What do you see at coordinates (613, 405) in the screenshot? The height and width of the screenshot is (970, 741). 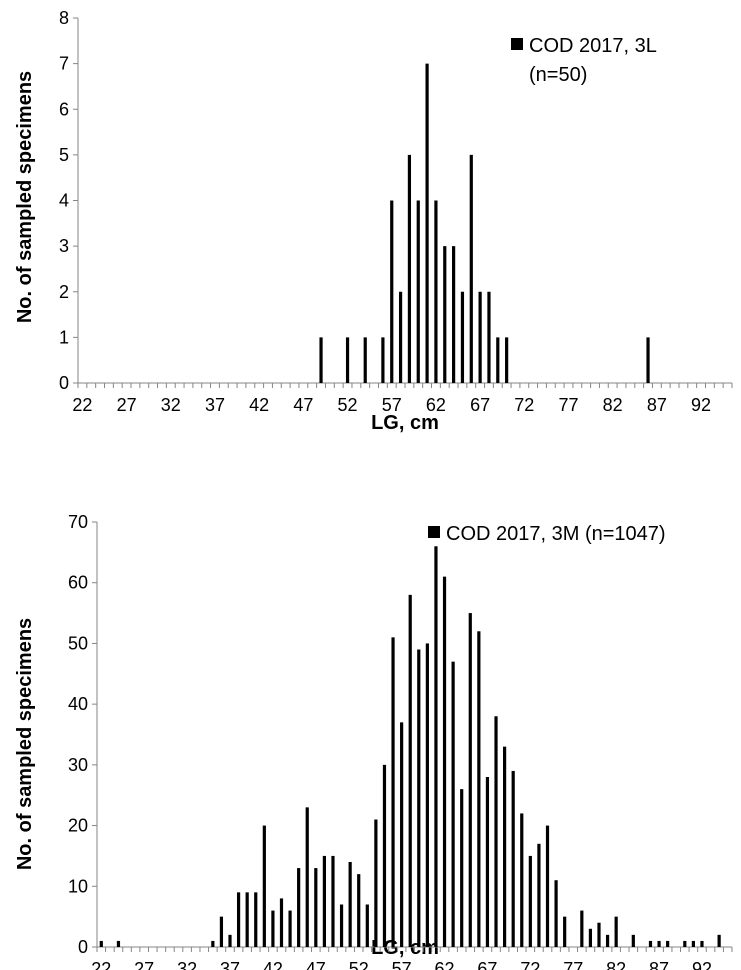 I see `x-tick-label: 82` at bounding box center [613, 405].